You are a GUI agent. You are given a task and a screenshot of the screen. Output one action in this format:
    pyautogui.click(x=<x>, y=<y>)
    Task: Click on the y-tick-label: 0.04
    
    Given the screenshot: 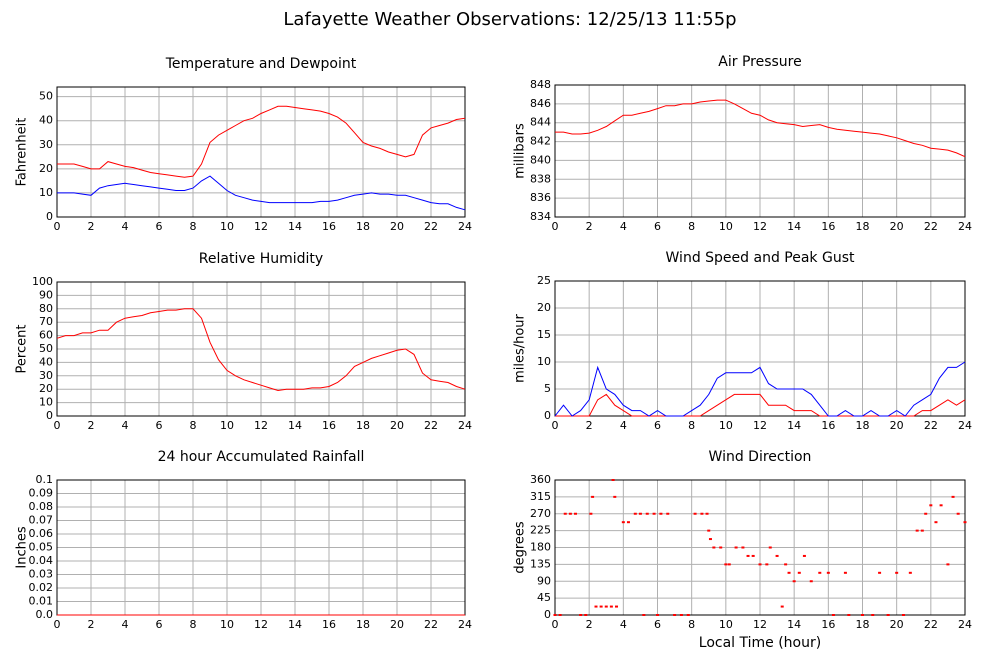 What is the action you would take?
    pyautogui.click(x=41, y=560)
    